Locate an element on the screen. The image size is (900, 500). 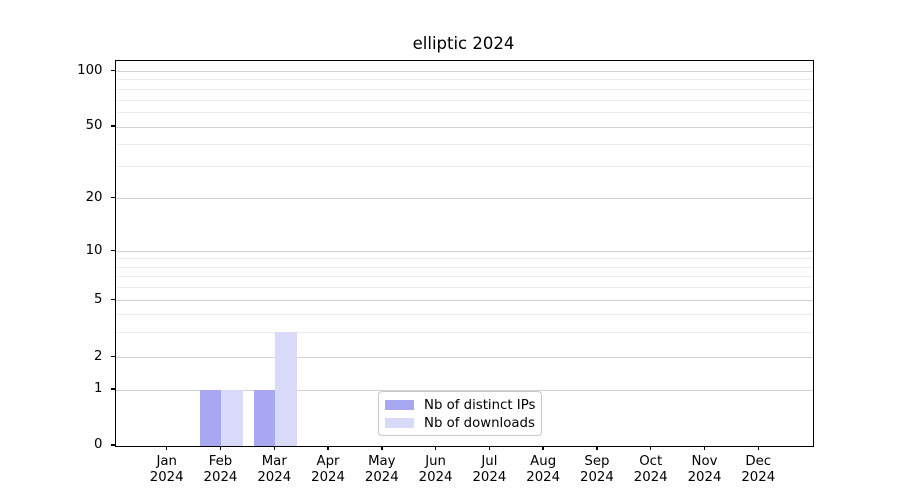
xtick-label-sep-2024: Sep 2024 is located at coordinates (597, 469).